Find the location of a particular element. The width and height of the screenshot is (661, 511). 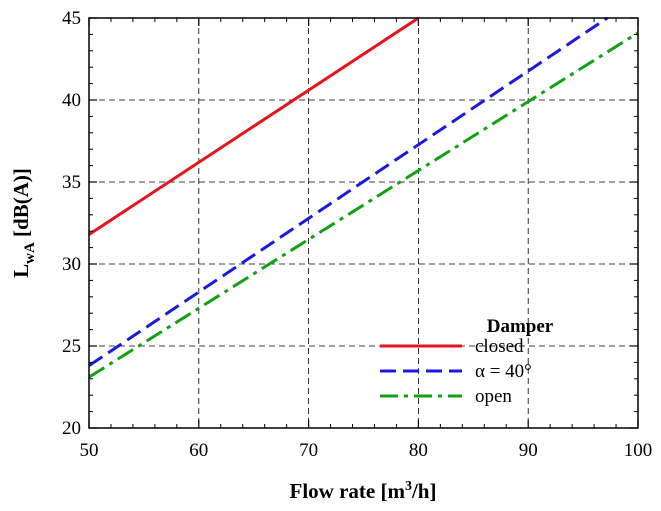

x-tick-label: 80 is located at coordinates (418, 450).